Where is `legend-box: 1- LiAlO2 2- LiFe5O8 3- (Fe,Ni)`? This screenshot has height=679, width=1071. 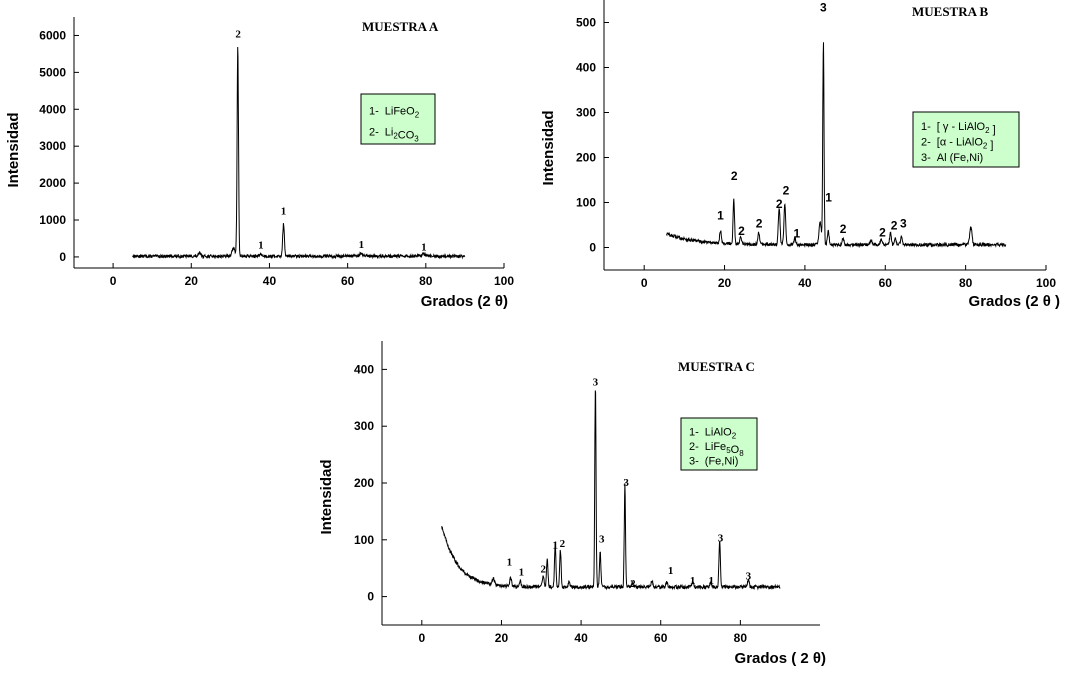
legend-box: 1- LiAlO2 2- LiFe5O8 3- (Fe,Ni) is located at coordinates (719, 444).